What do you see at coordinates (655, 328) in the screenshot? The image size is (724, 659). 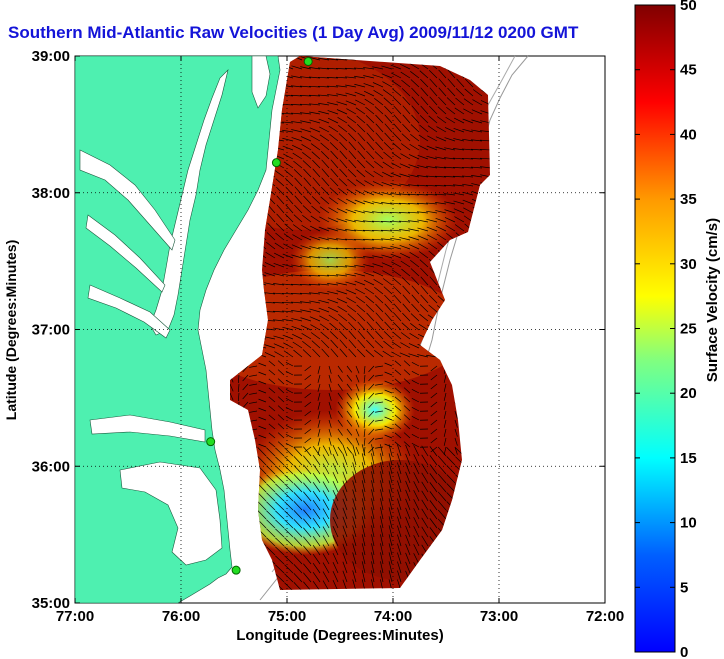 I see `colorbar` at bounding box center [655, 328].